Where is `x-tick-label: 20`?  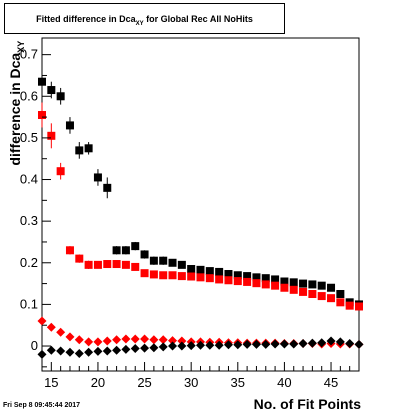
x-tick-label: 20 is located at coordinates (98, 382).